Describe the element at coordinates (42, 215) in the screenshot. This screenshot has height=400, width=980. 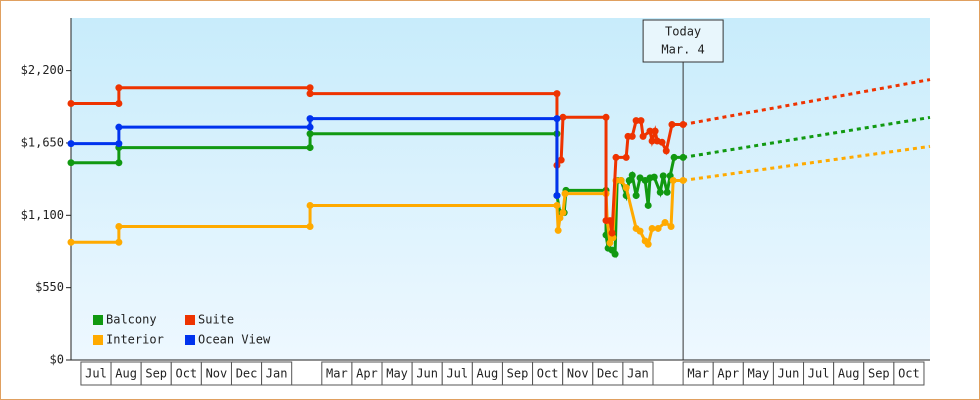
I see `y-tick-label: $1,100` at that location.